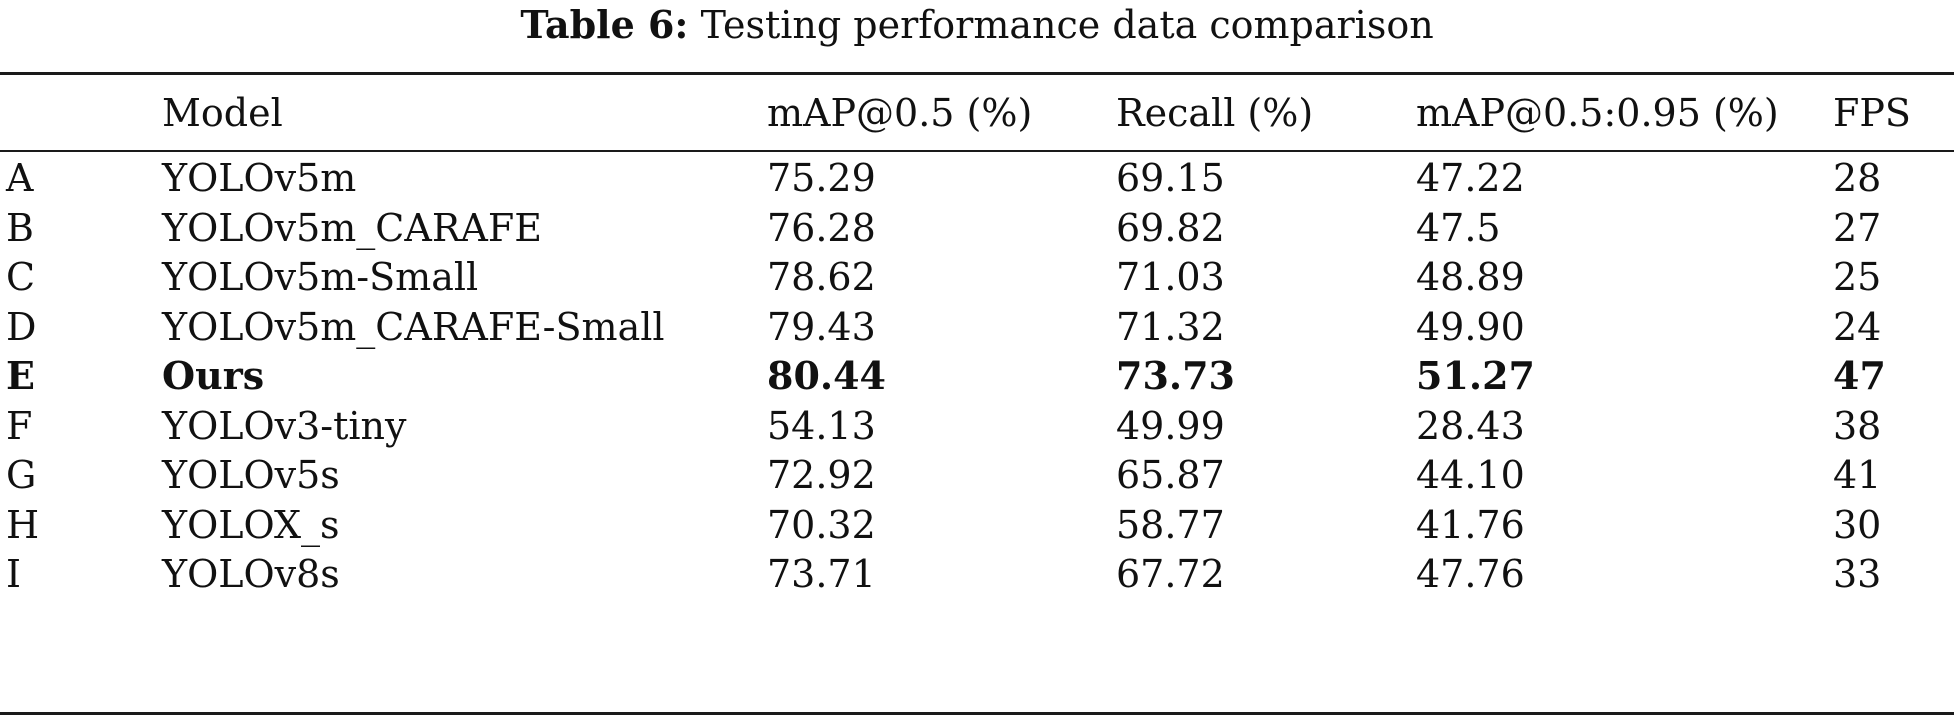  What do you see at coordinates (251, 524) in the screenshot?
I see `cell-model: YOLOX_s` at bounding box center [251, 524].